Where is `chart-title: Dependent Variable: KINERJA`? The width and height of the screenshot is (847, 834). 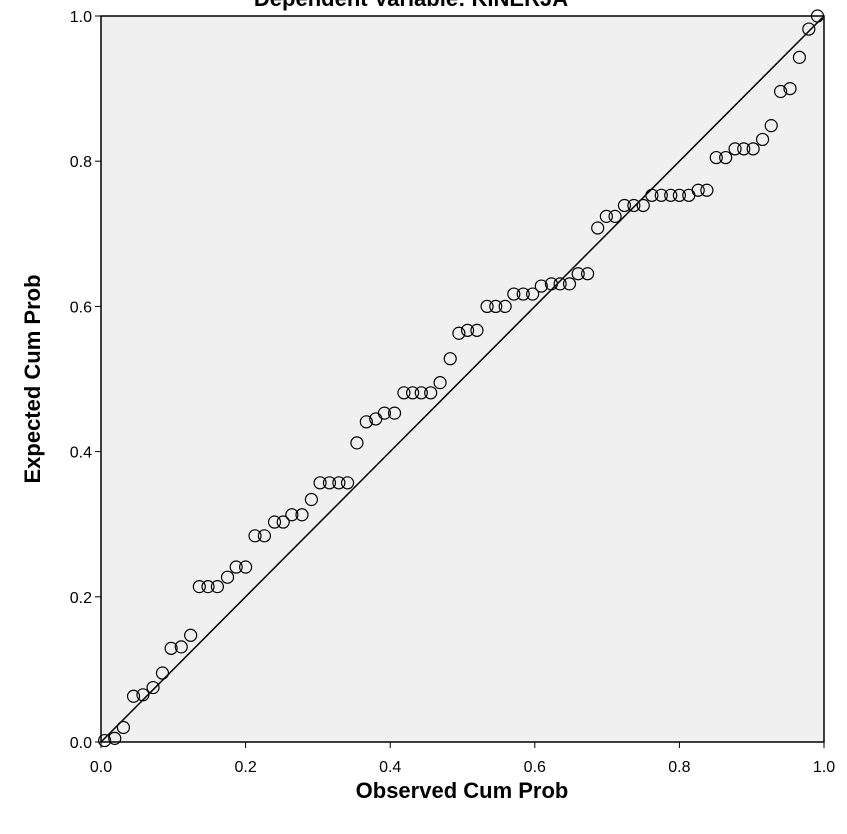 chart-title: Dependent Variable: KINERJA is located at coordinates (411, 5).